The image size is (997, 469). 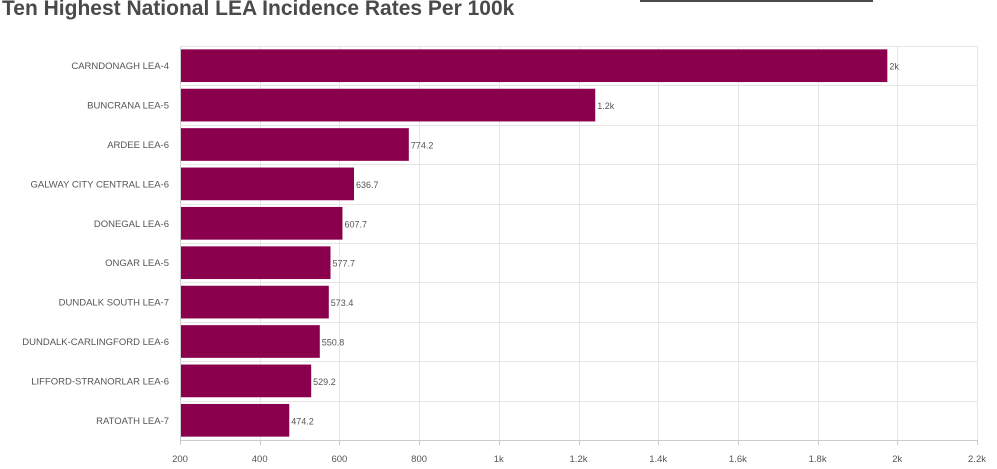 What do you see at coordinates (333, 343) in the screenshot?
I see `data-label: 550.8` at bounding box center [333, 343].